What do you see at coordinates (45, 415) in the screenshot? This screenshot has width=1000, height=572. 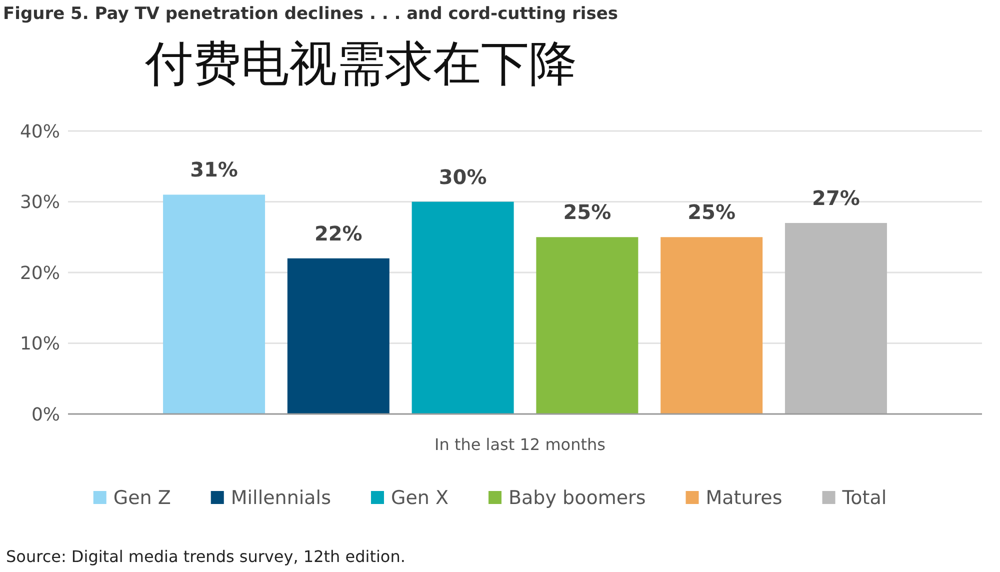 I see `y-tick-label: 0%` at bounding box center [45, 415].